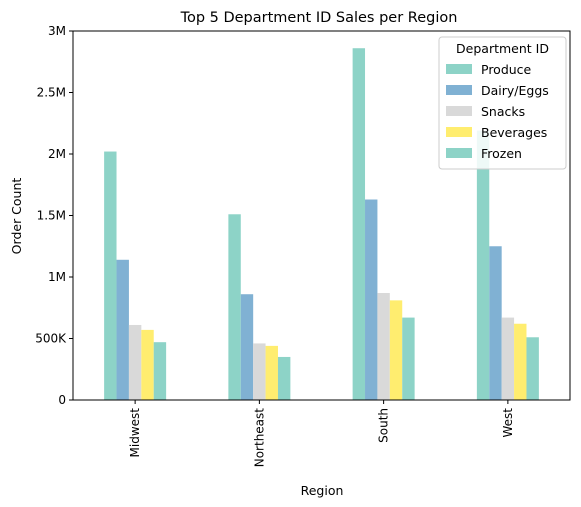 Image resolution: width=581 pixels, height=507 pixels. What do you see at coordinates (508, 423) in the screenshot?
I see `x-tick-label: West` at bounding box center [508, 423].